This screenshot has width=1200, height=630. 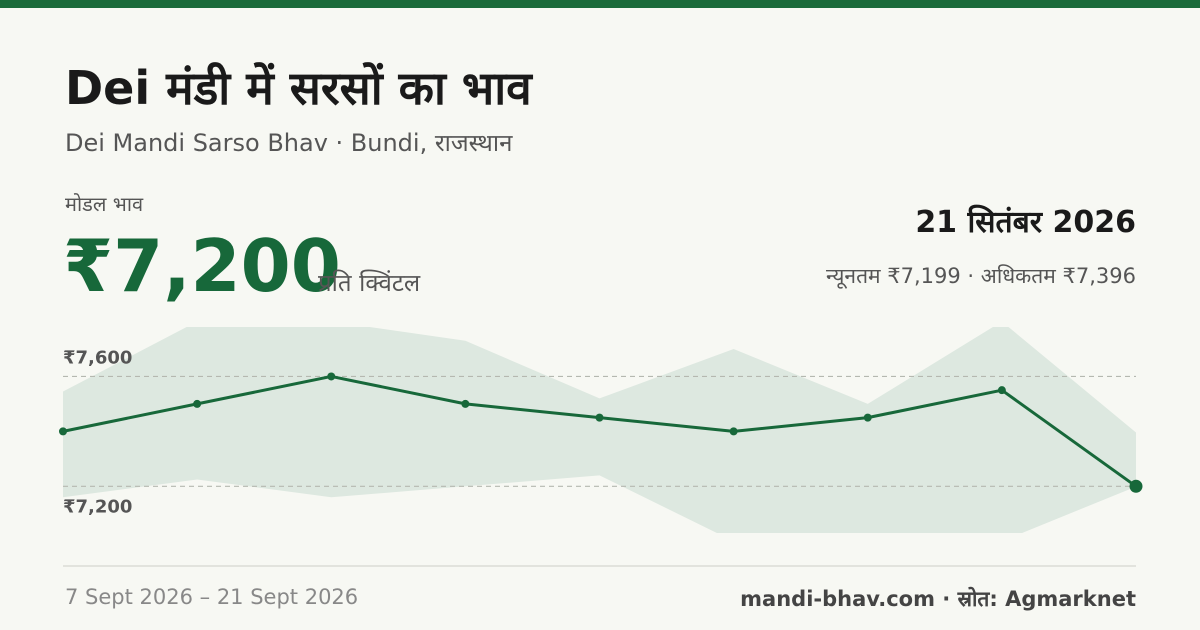 What do you see at coordinates (981, 276) in the screenshot?
I see `price-range: न्यूनतम ₹7,199 · अधिकतम ₹7,396` at bounding box center [981, 276].